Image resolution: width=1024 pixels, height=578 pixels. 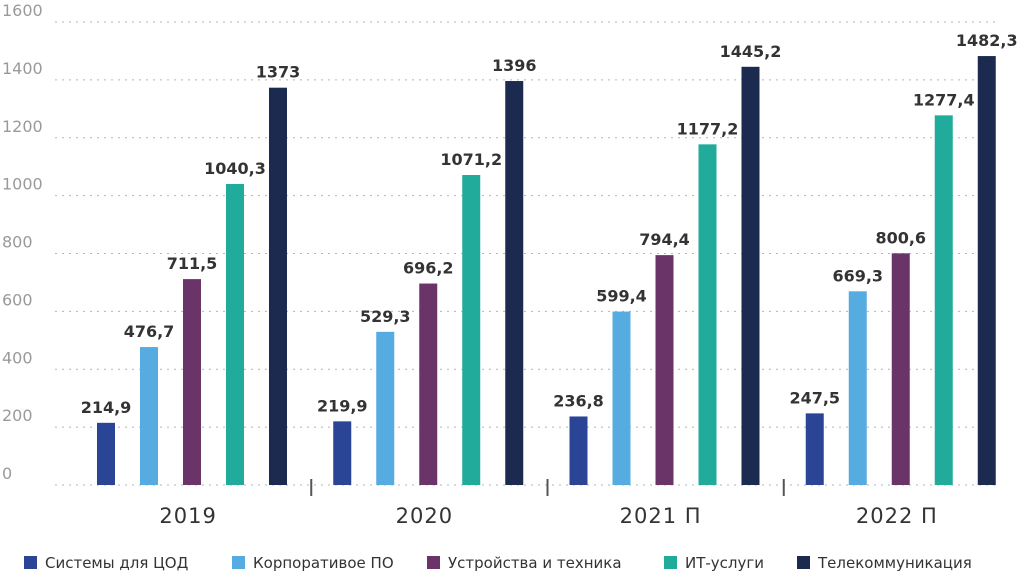 I want to click on y-tick-label: 1000, so click(x=22, y=184).